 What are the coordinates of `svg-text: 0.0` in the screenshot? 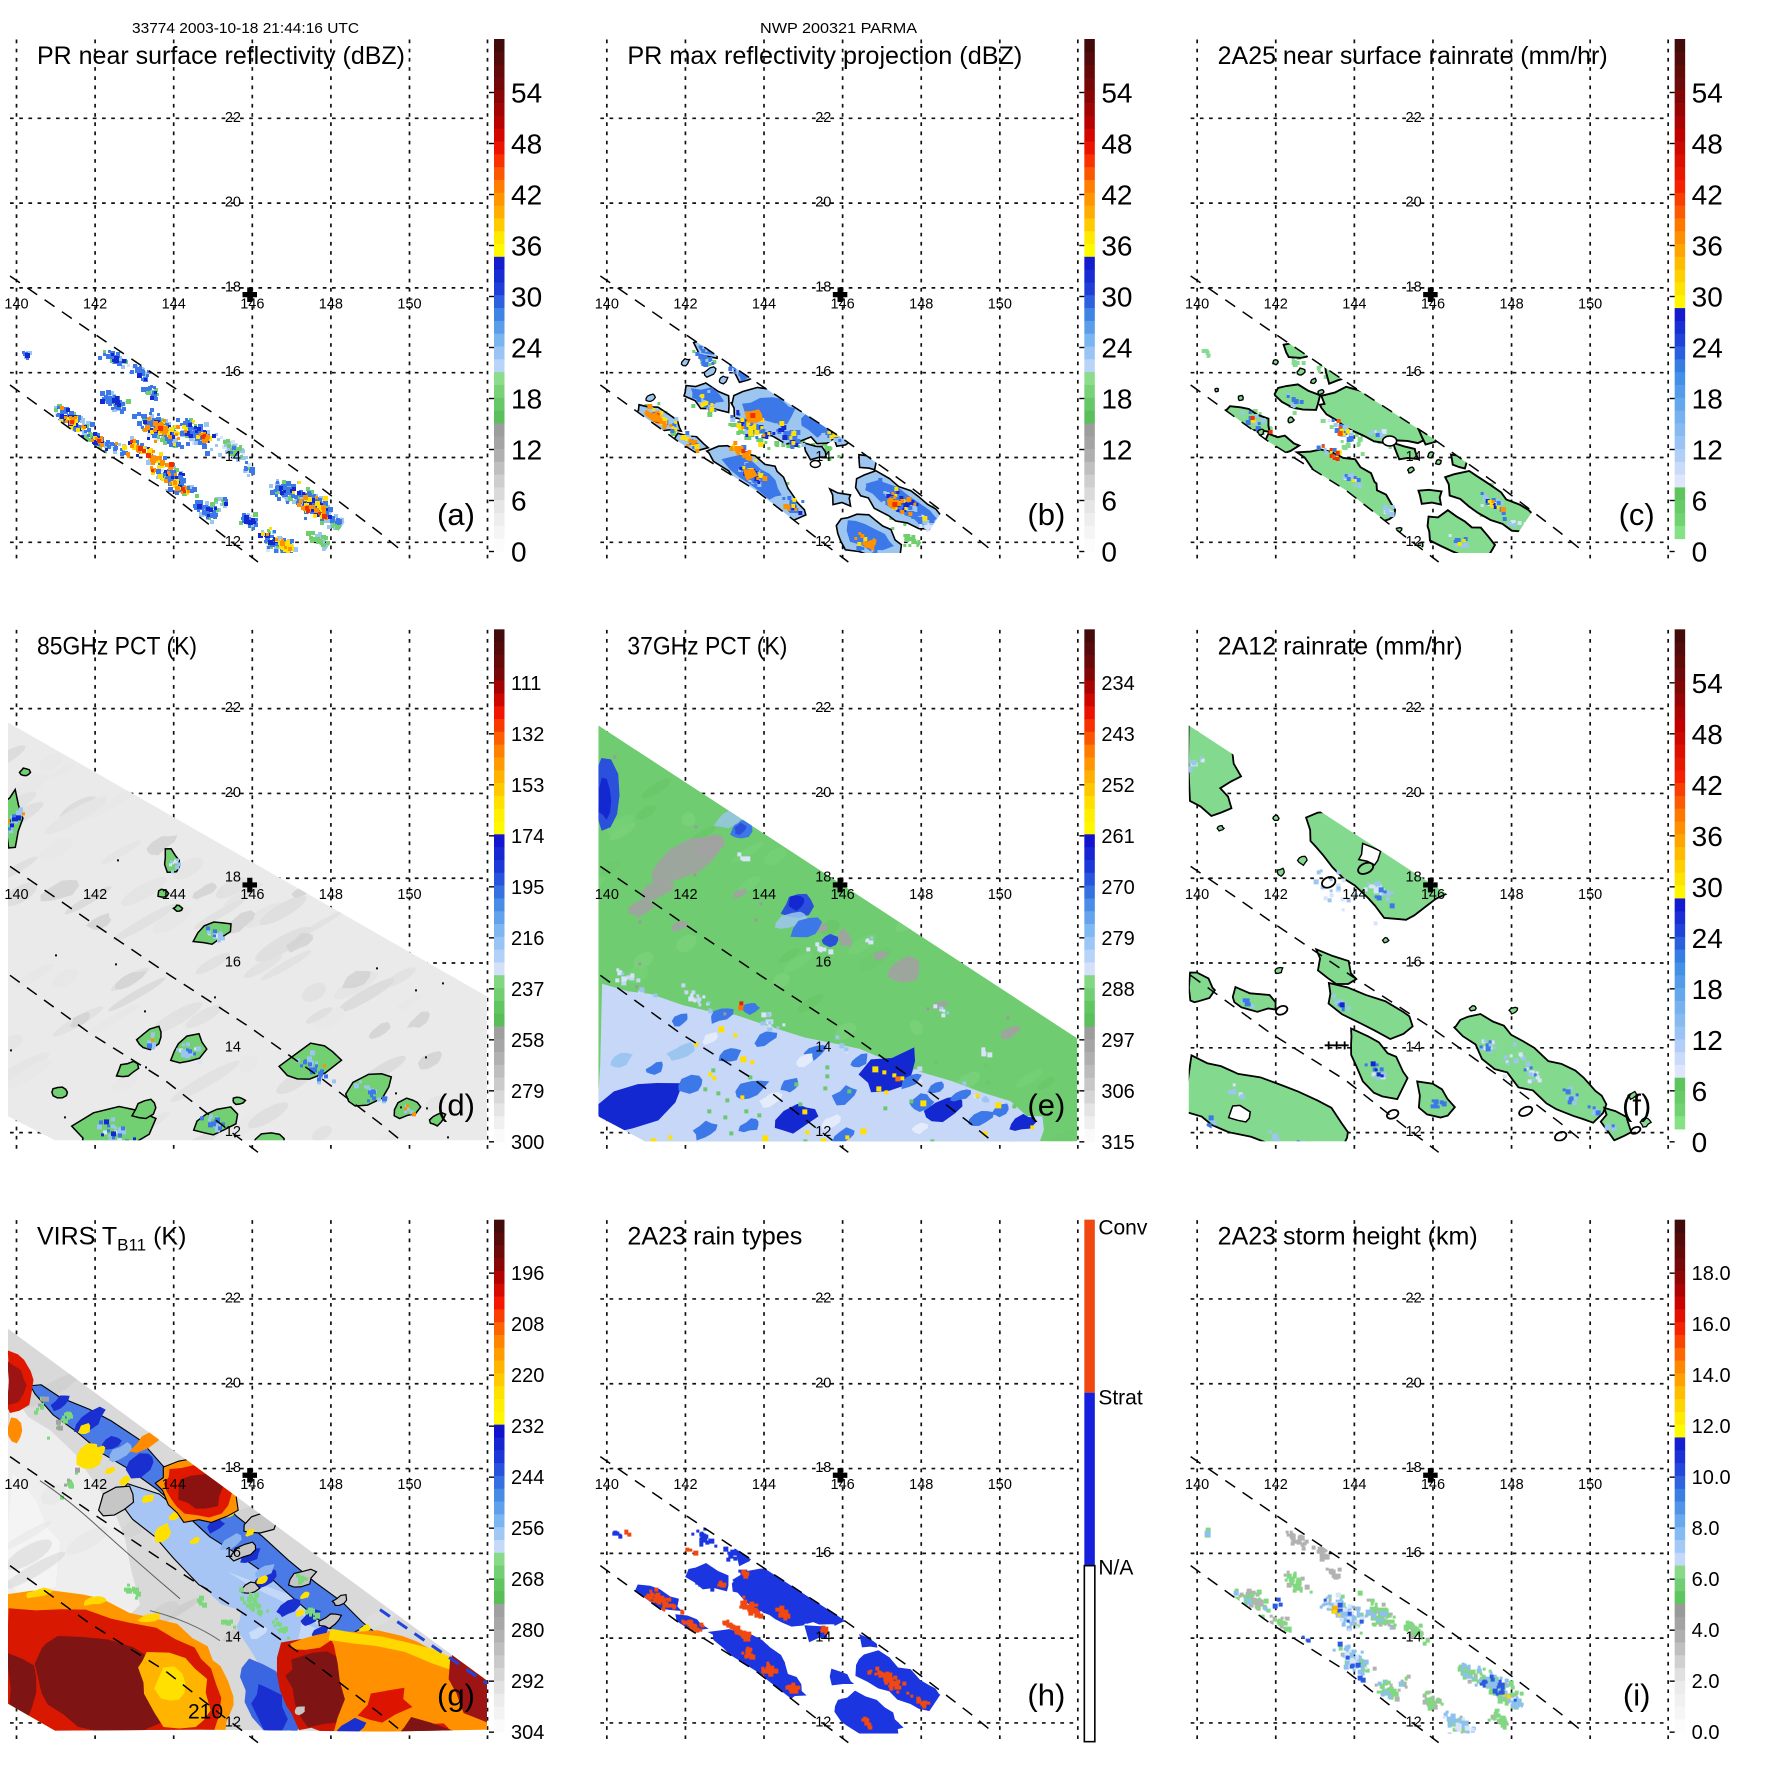 It's located at (1706, 1733).